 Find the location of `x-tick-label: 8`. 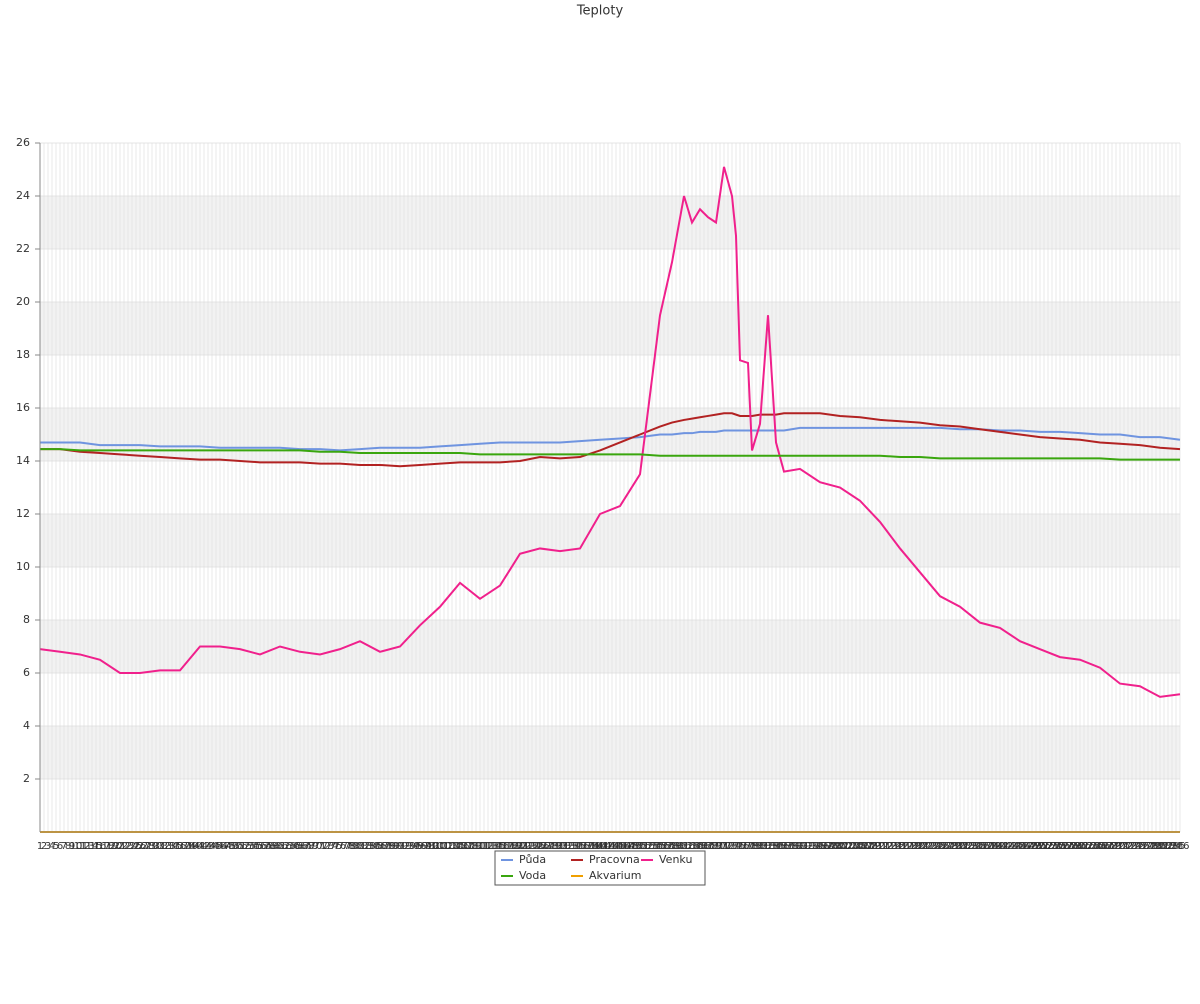

x-tick-label: 8 is located at coordinates (68, 846).